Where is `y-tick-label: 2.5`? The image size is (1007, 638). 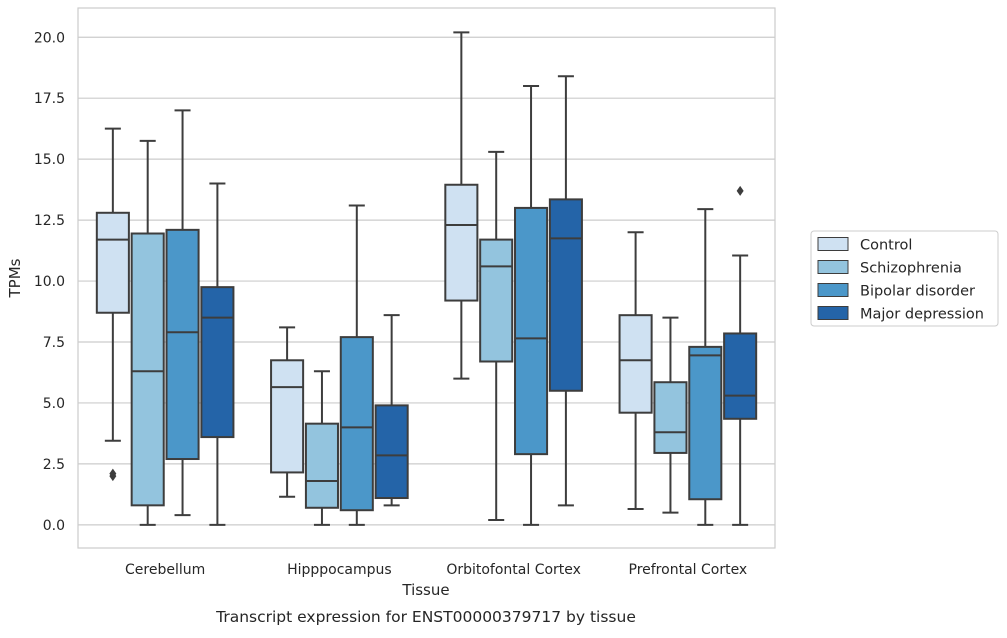 y-tick-label: 2.5 is located at coordinates (54, 465).